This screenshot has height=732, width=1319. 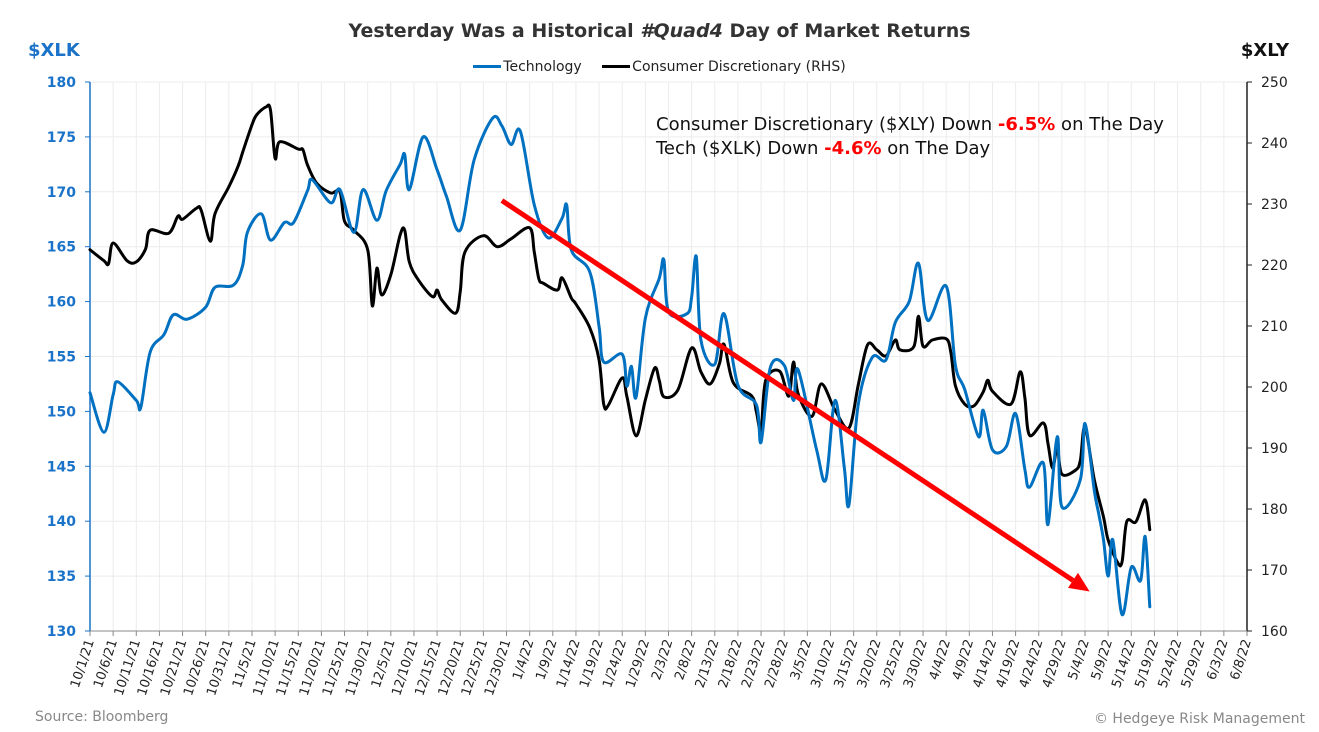 I want to click on y-right-tick-label: 220, so click(x=1274, y=266).